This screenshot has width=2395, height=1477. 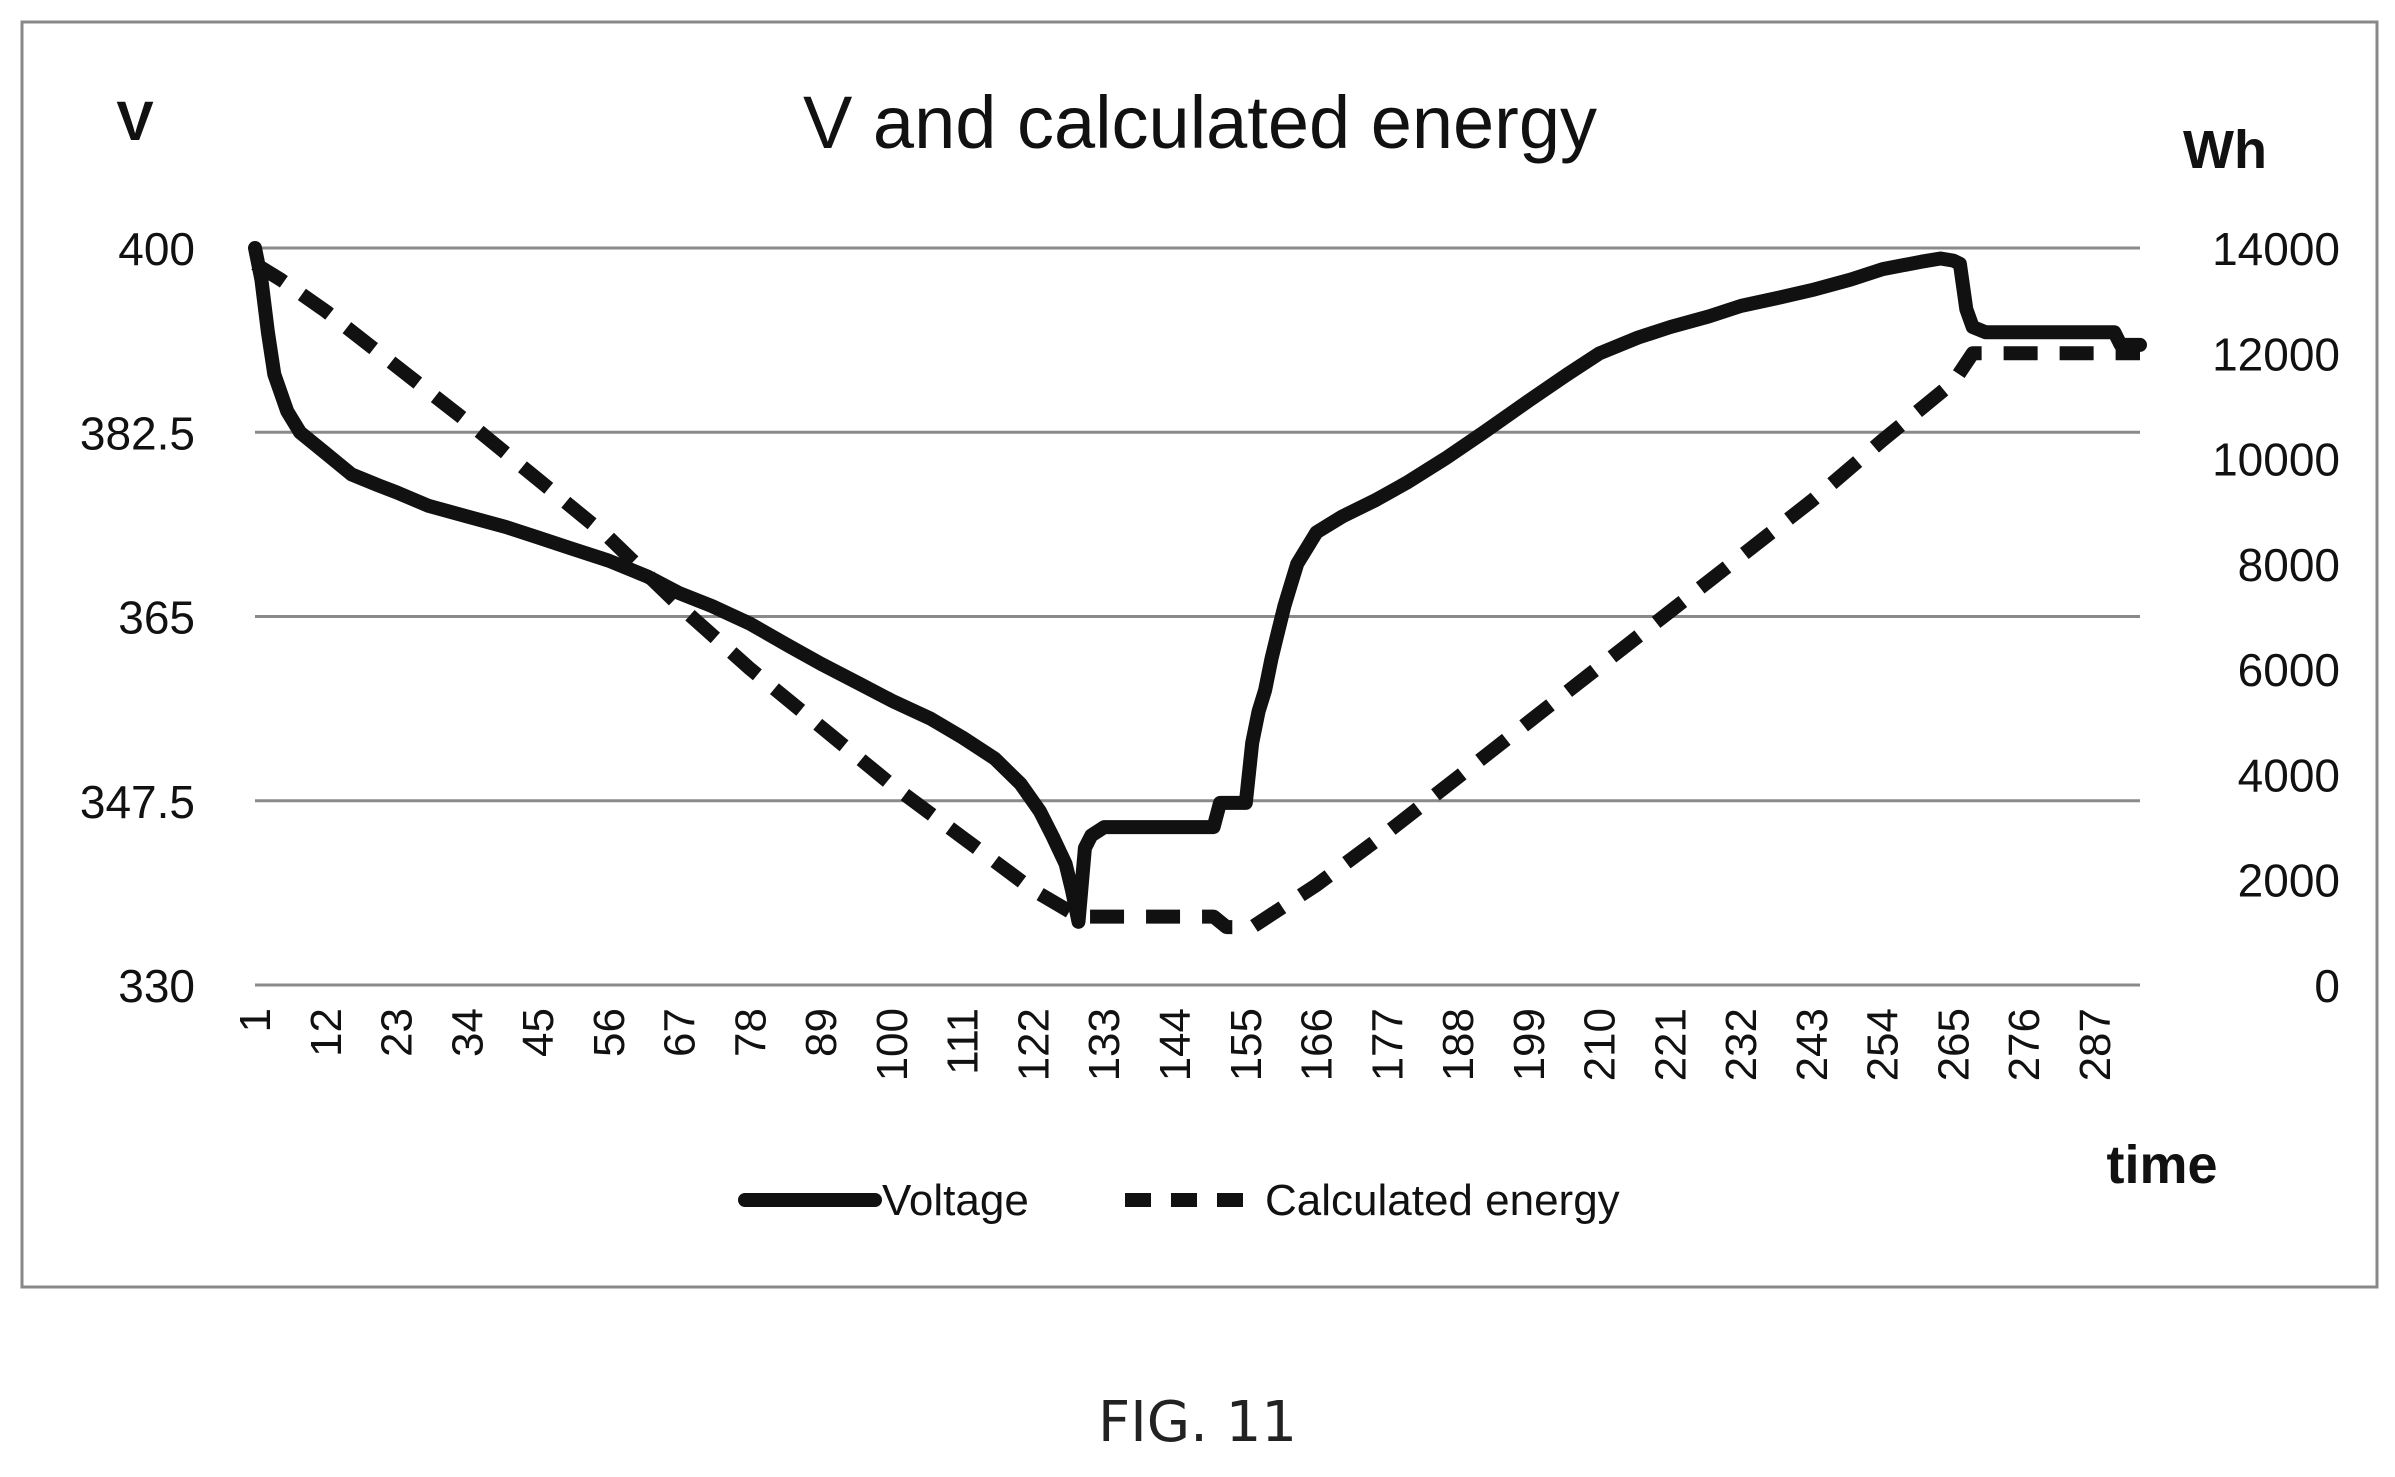 I want to click on x-tick-label: 78, so click(x=750, y=1032).